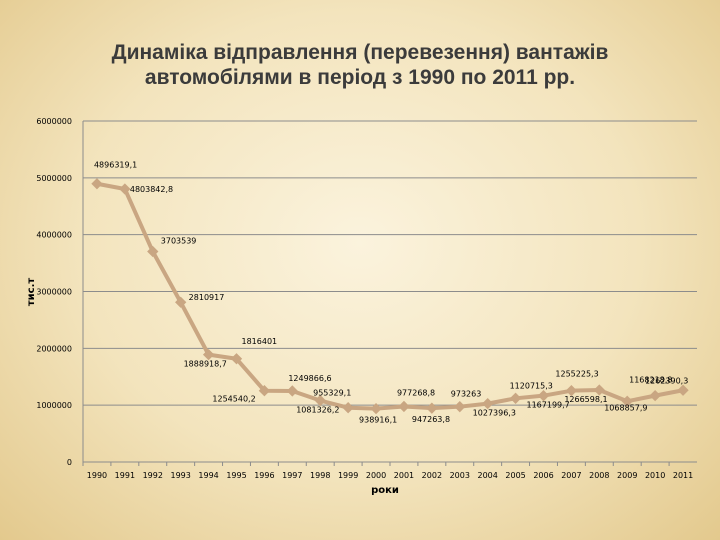 This screenshot has height=540, width=720. Describe the element at coordinates (432, 475) in the screenshot. I see `x-tick-label: 2002` at that location.